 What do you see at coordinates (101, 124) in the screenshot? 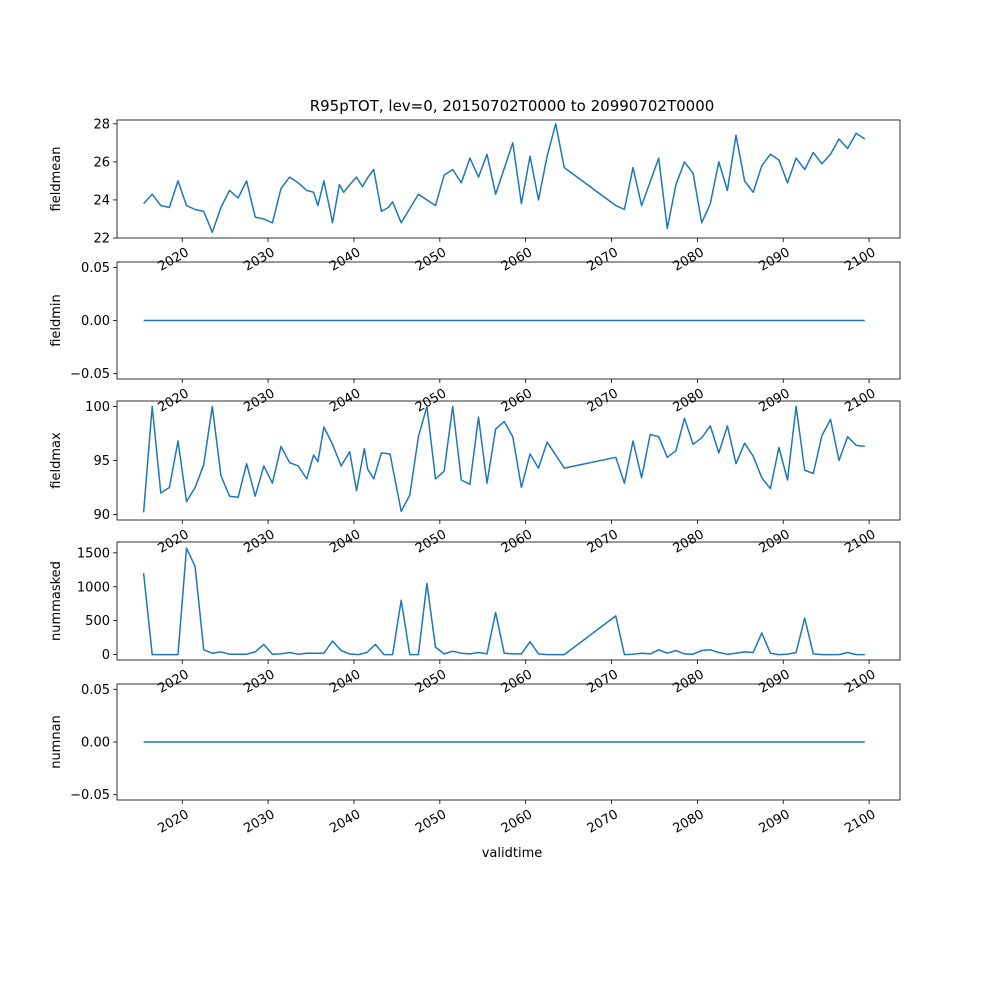
I see `y-tick-label-fieldmean: 28` at bounding box center [101, 124].